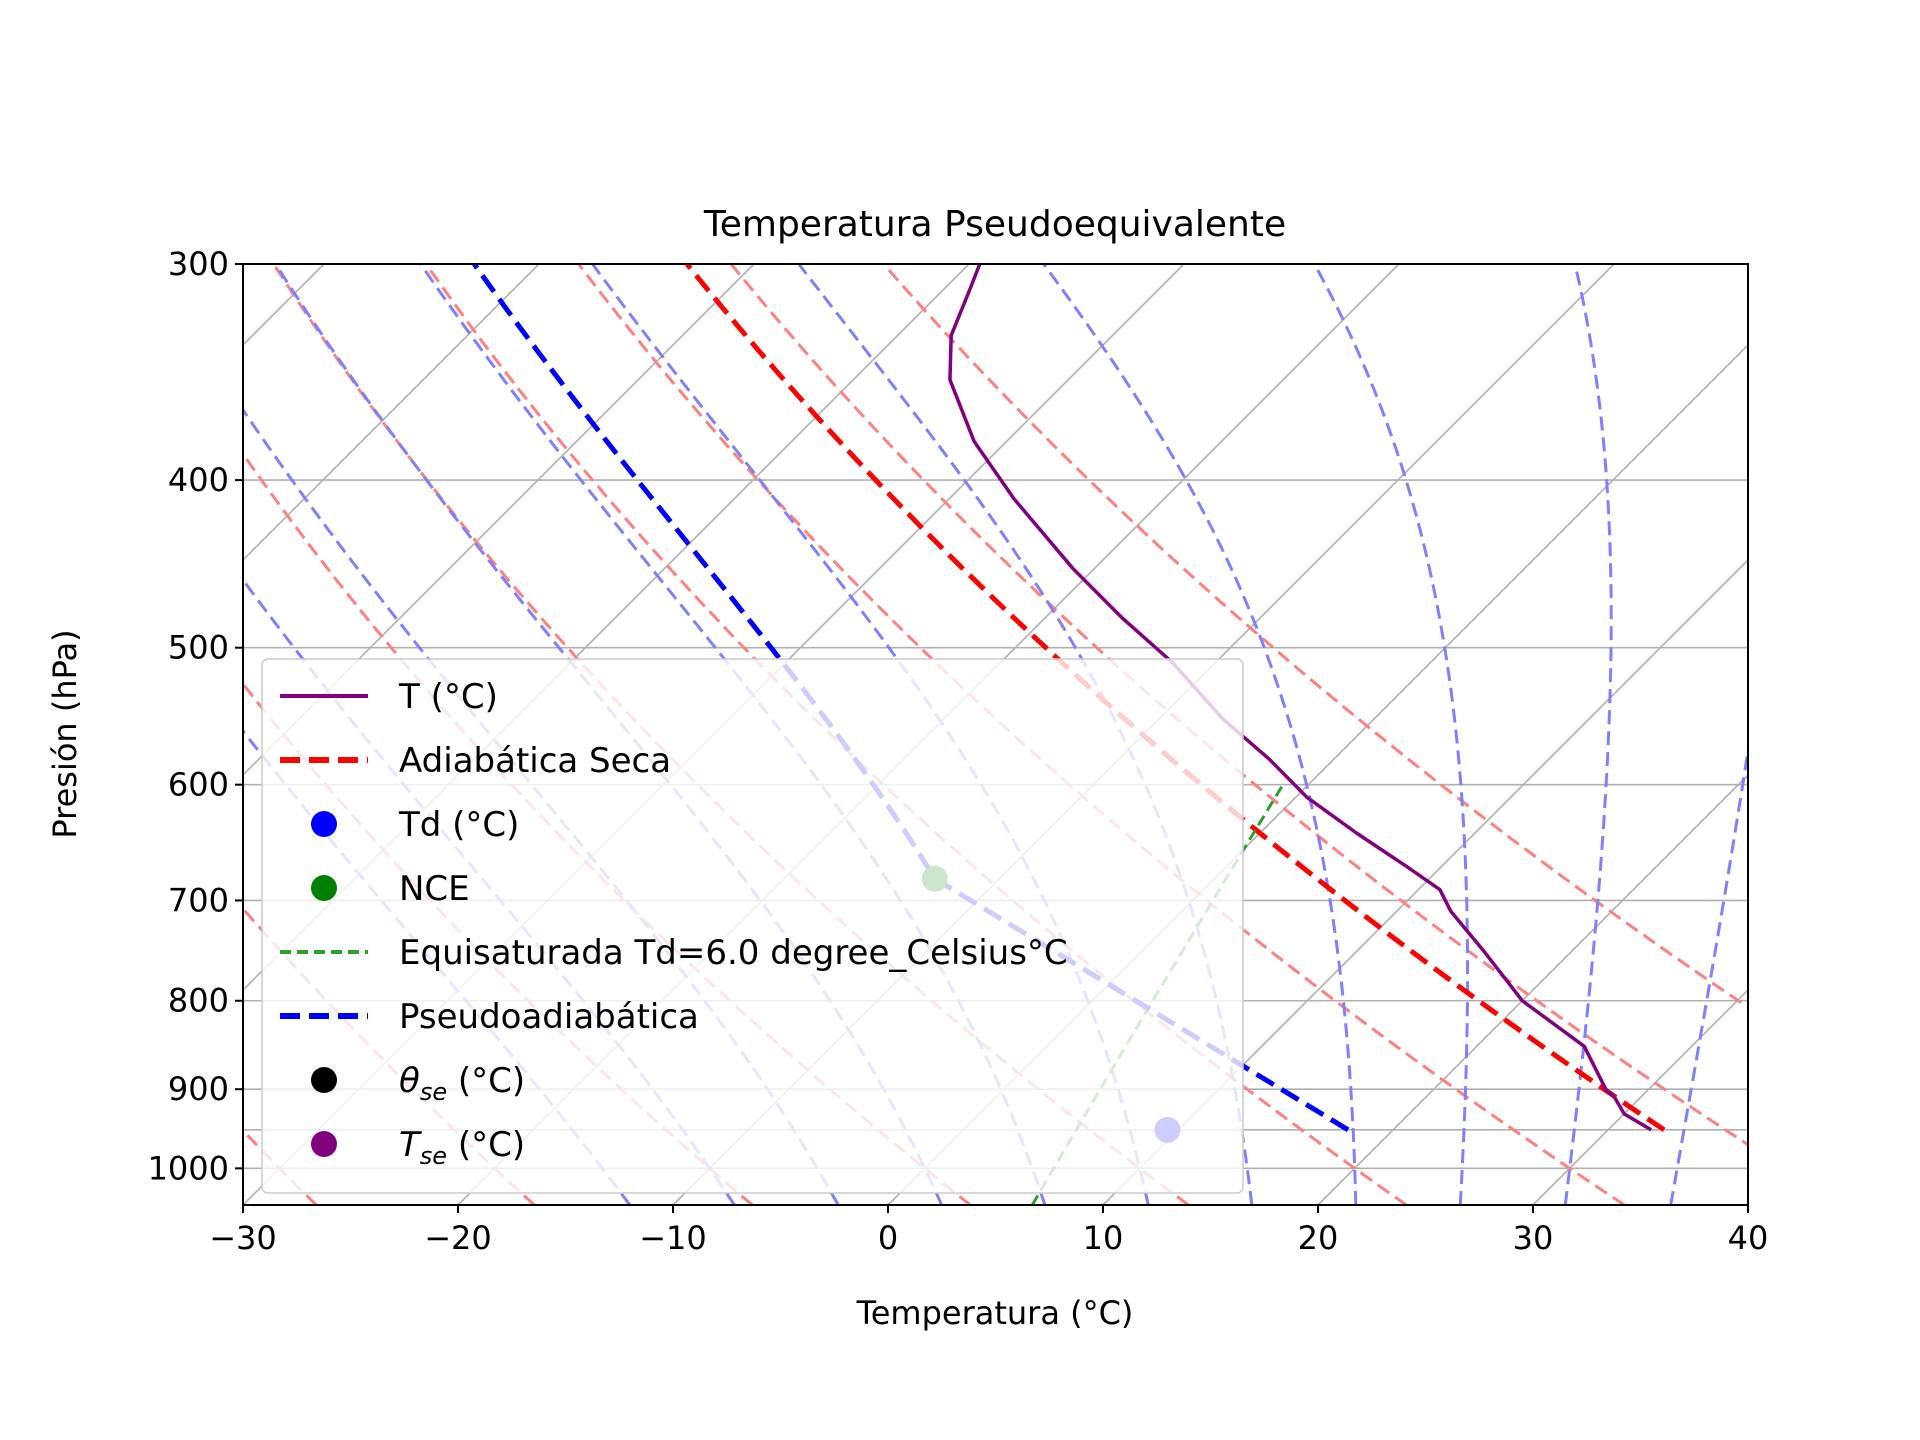 The width and height of the screenshot is (1920, 1440). Describe the element at coordinates (462, 1147) in the screenshot. I see `legend-label: Tse (°C)` at that location.